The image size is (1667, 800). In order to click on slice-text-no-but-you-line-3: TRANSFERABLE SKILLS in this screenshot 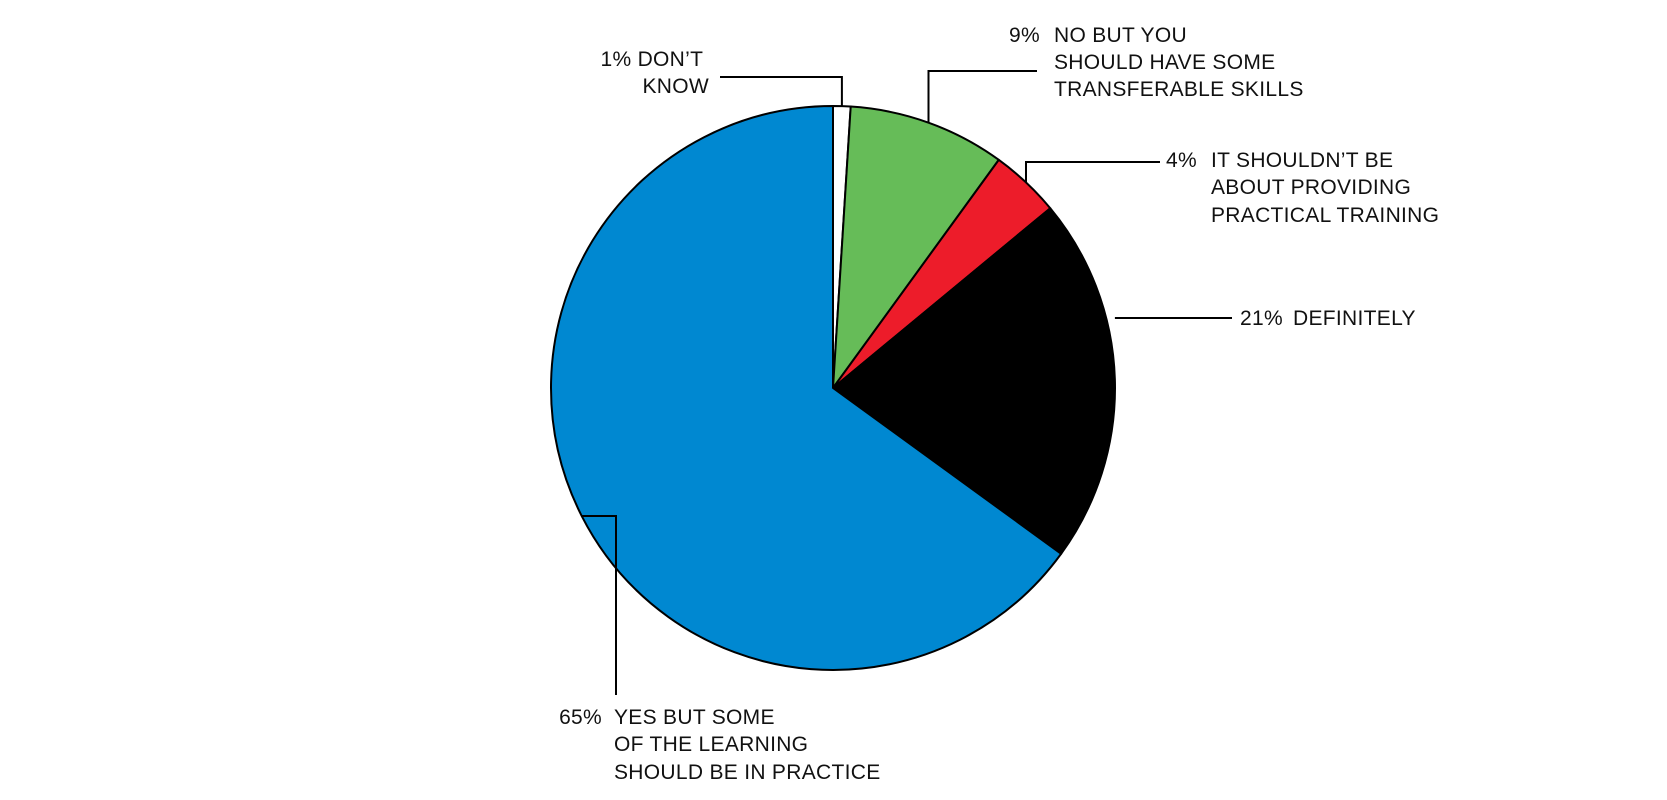, I will do `click(1179, 89)`.